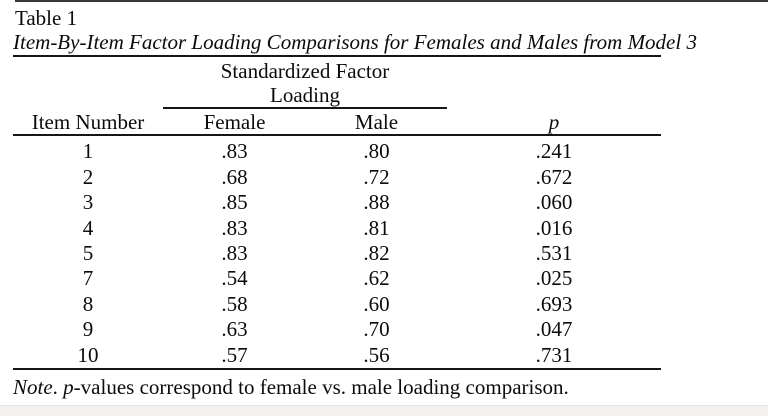 The height and width of the screenshot is (416, 768). I want to click on cell-p-value: .060, so click(554, 202).